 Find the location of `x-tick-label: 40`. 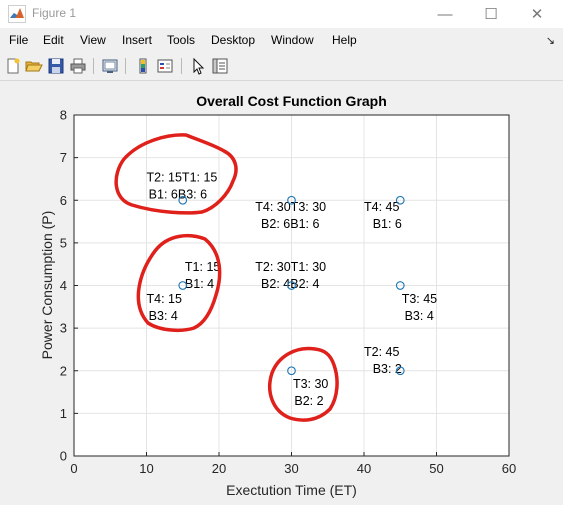

x-tick-label: 40 is located at coordinates (364, 468).